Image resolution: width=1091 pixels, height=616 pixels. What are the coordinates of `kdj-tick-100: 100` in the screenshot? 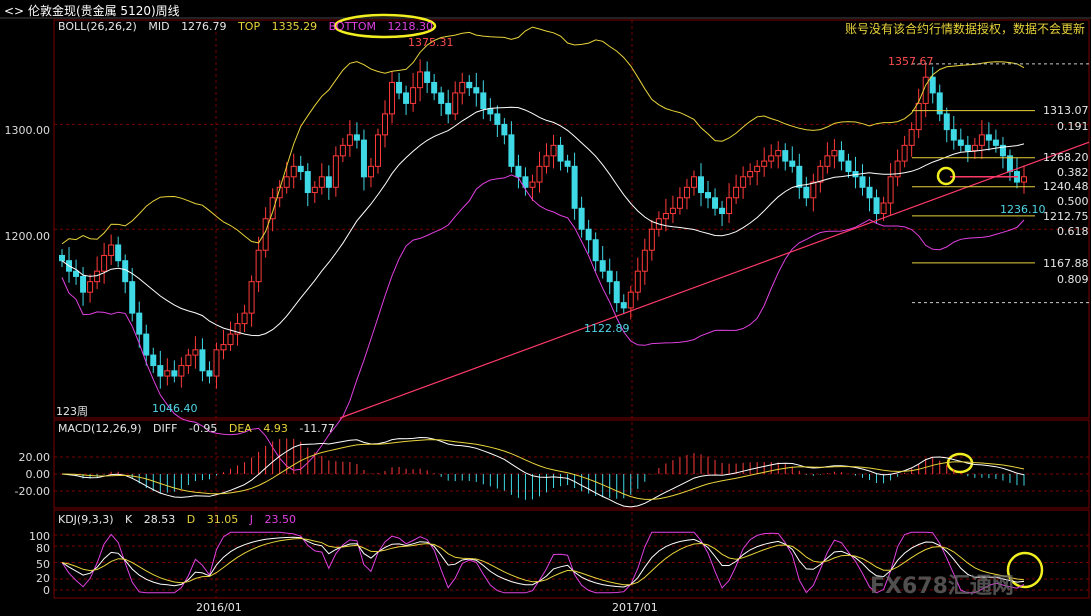 It's located at (39, 536).